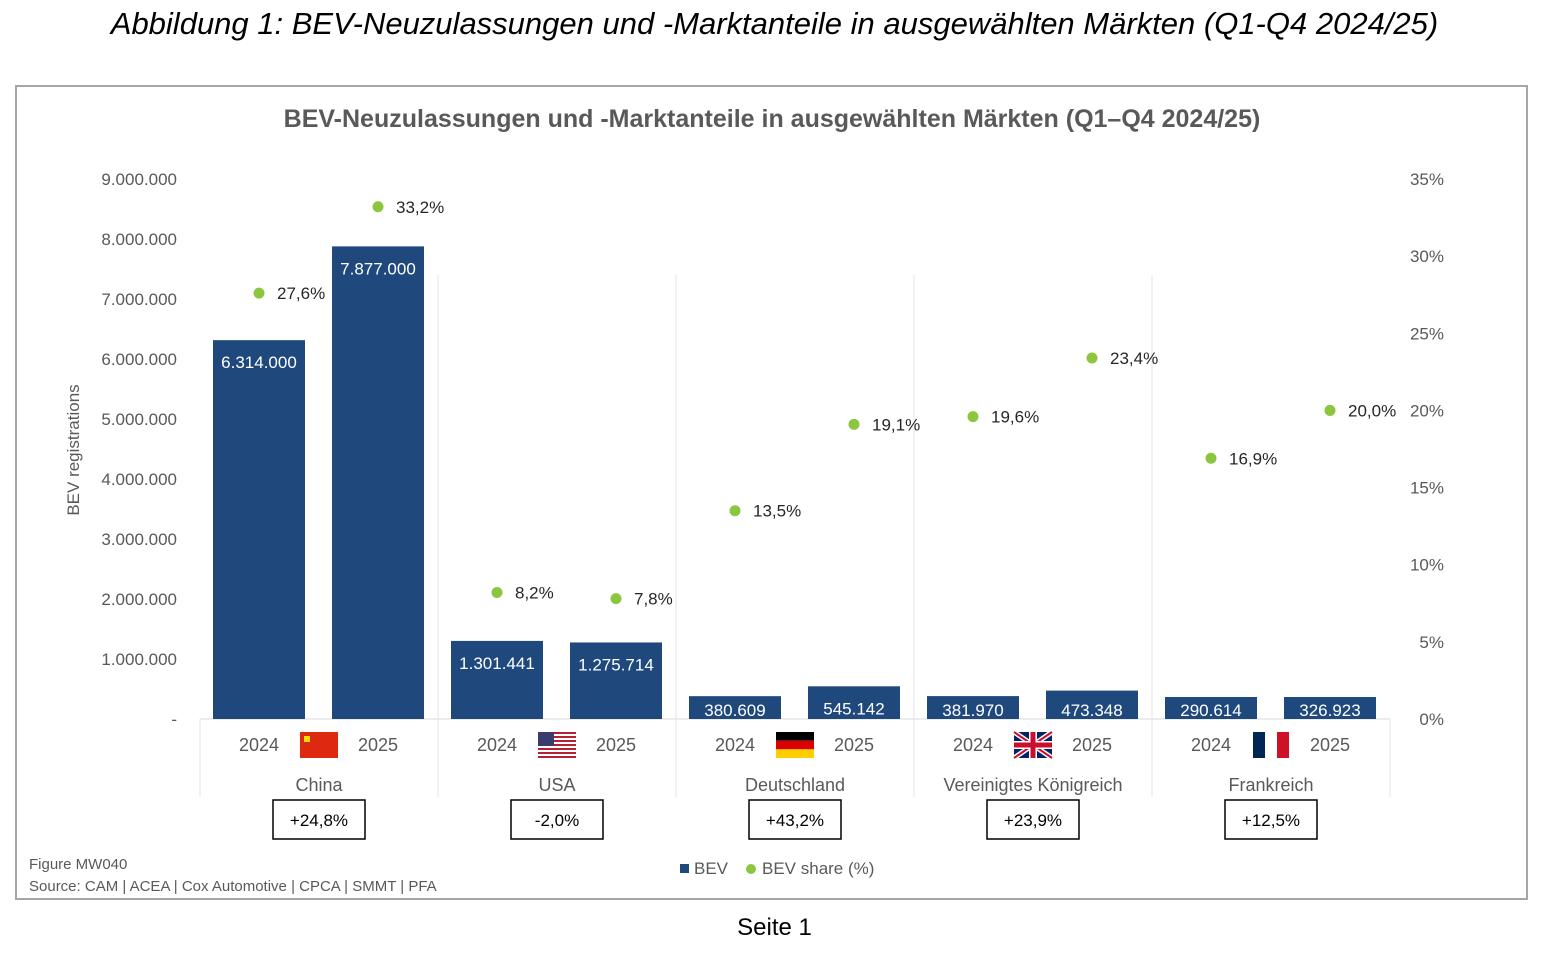 The height and width of the screenshot is (954, 1549). I want to click on legend-share-label: BEV share (%), so click(818, 868).